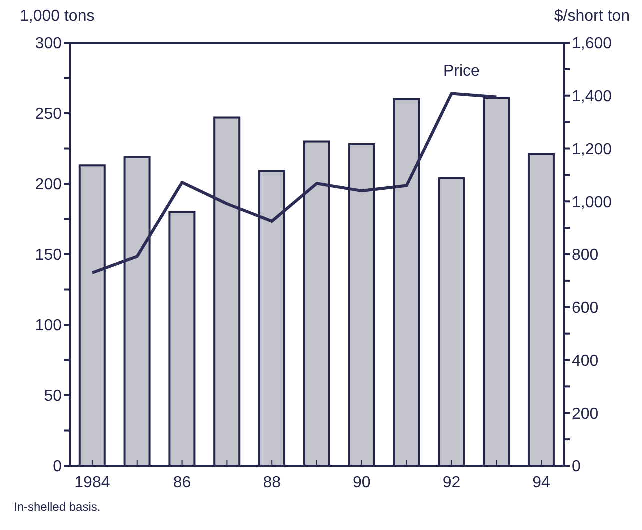  What do you see at coordinates (92, 483) in the screenshot?
I see `x-tick-label: 1984` at bounding box center [92, 483].